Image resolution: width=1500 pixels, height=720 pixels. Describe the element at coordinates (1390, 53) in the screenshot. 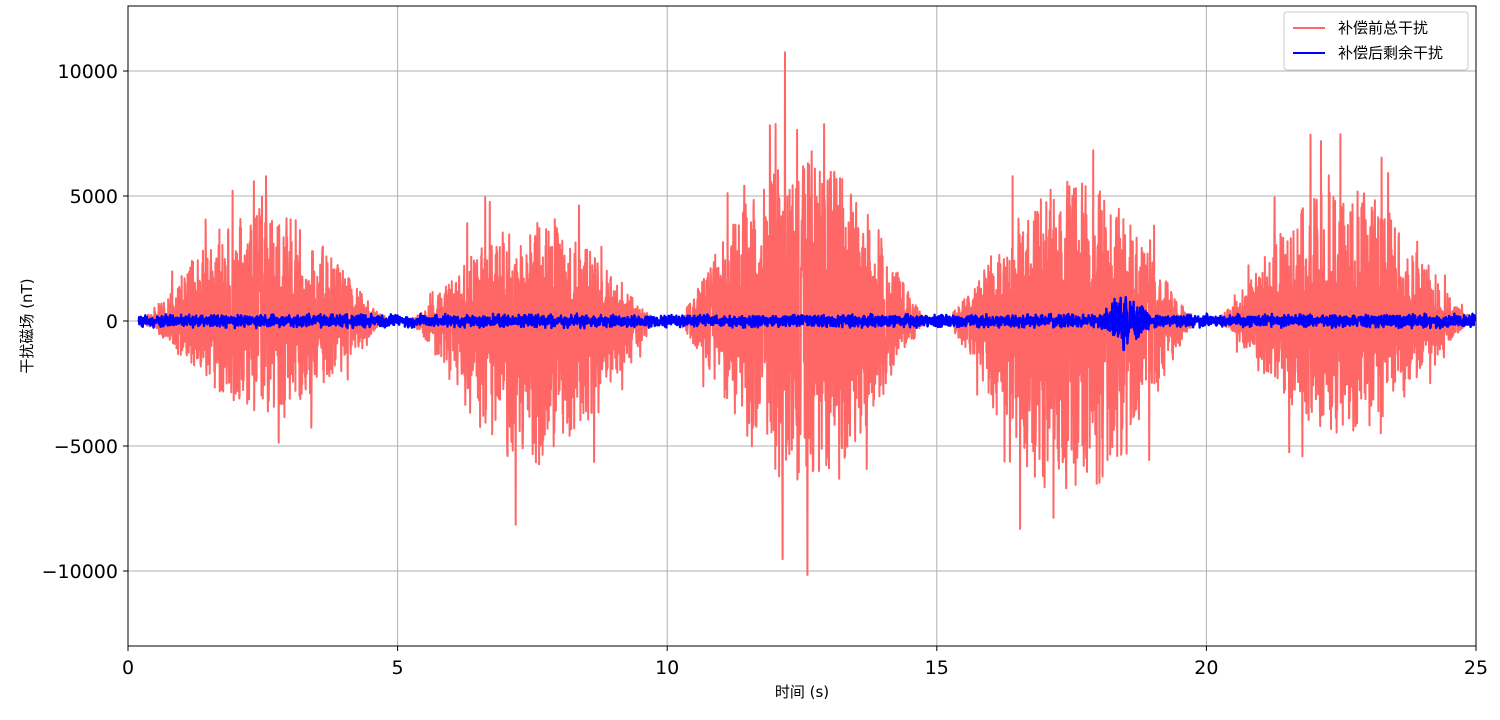

I see `legend-label-1: 补偿后剩余干扰` at that location.